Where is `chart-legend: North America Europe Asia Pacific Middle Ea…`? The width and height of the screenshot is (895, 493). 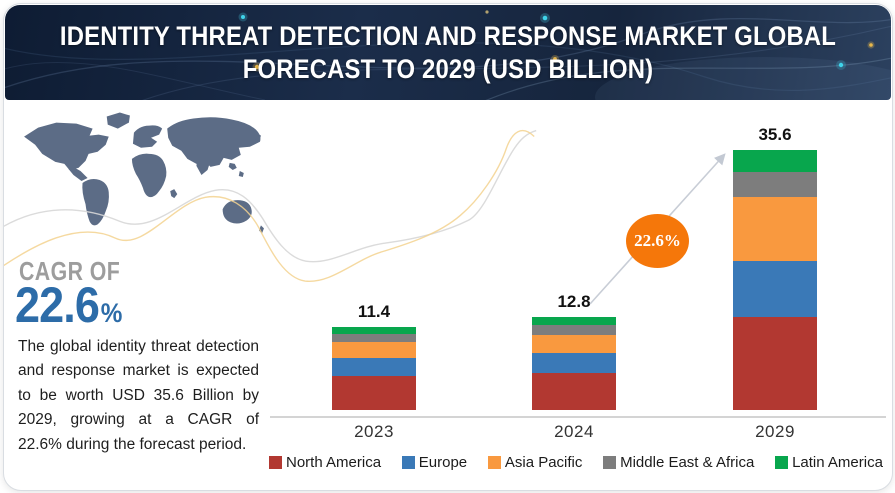
chart-legend: North America Europe Asia Pacific Middle Ea… is located at coordinates (576, 462).